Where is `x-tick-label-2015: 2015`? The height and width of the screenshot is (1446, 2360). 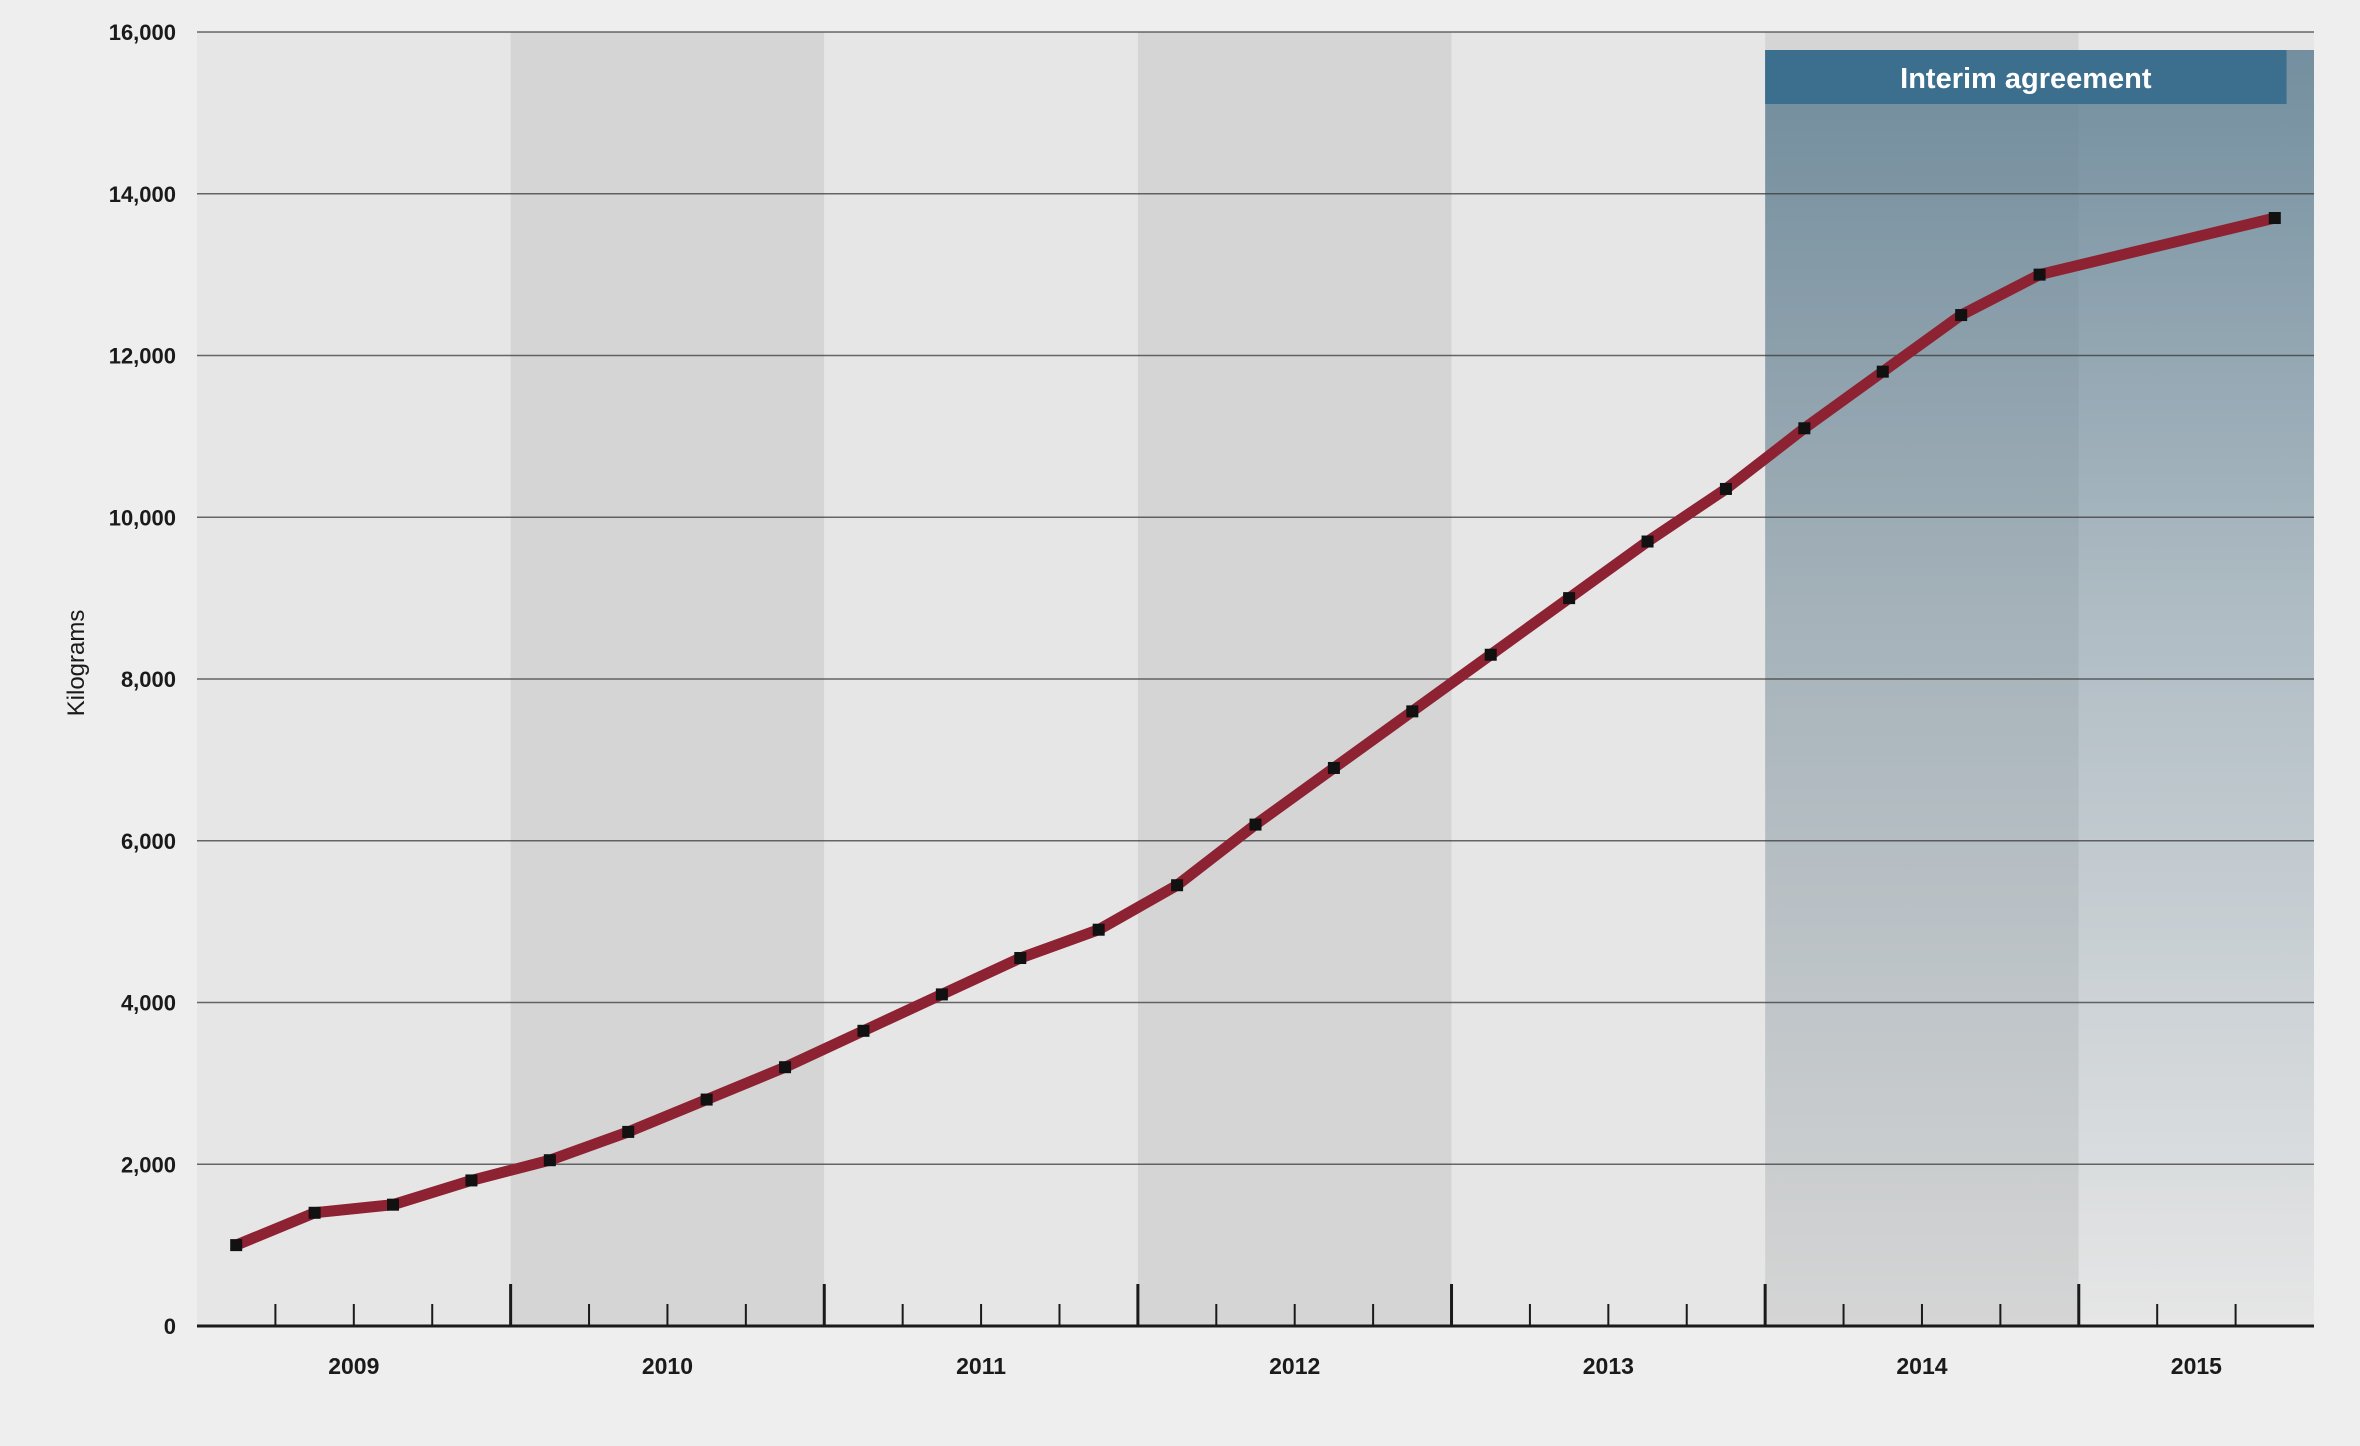 x-tick-label-2015: 2015 is located at coordinates (2196, 1366).